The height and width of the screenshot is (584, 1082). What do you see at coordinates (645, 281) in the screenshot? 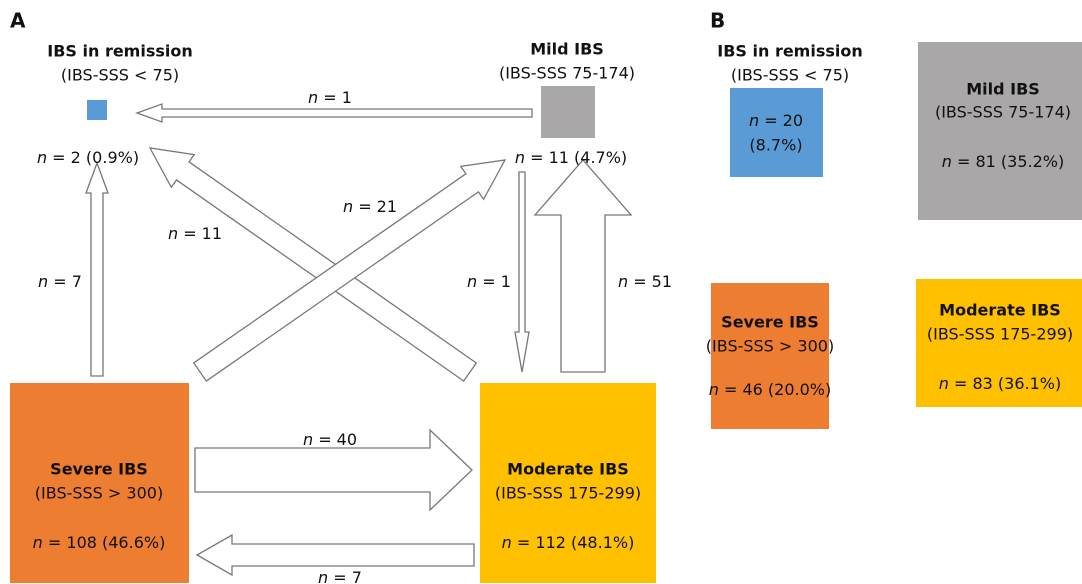
I see `edge-label: n = 51` at bounding box center [645, 281].